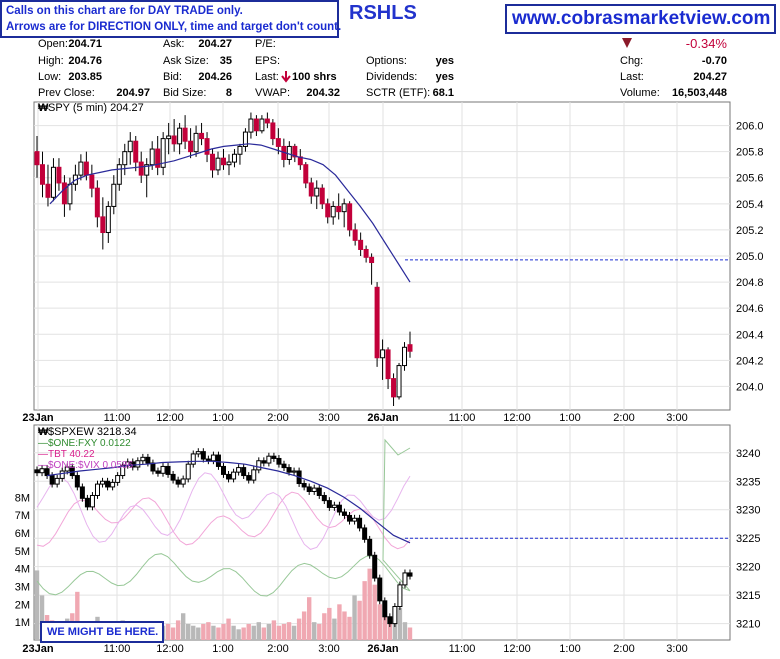 This screenshot has width=780, height=659. Describe the element at coordinates (265, 44) in the screenshot. I see `pe-label: P/E:` at that location.